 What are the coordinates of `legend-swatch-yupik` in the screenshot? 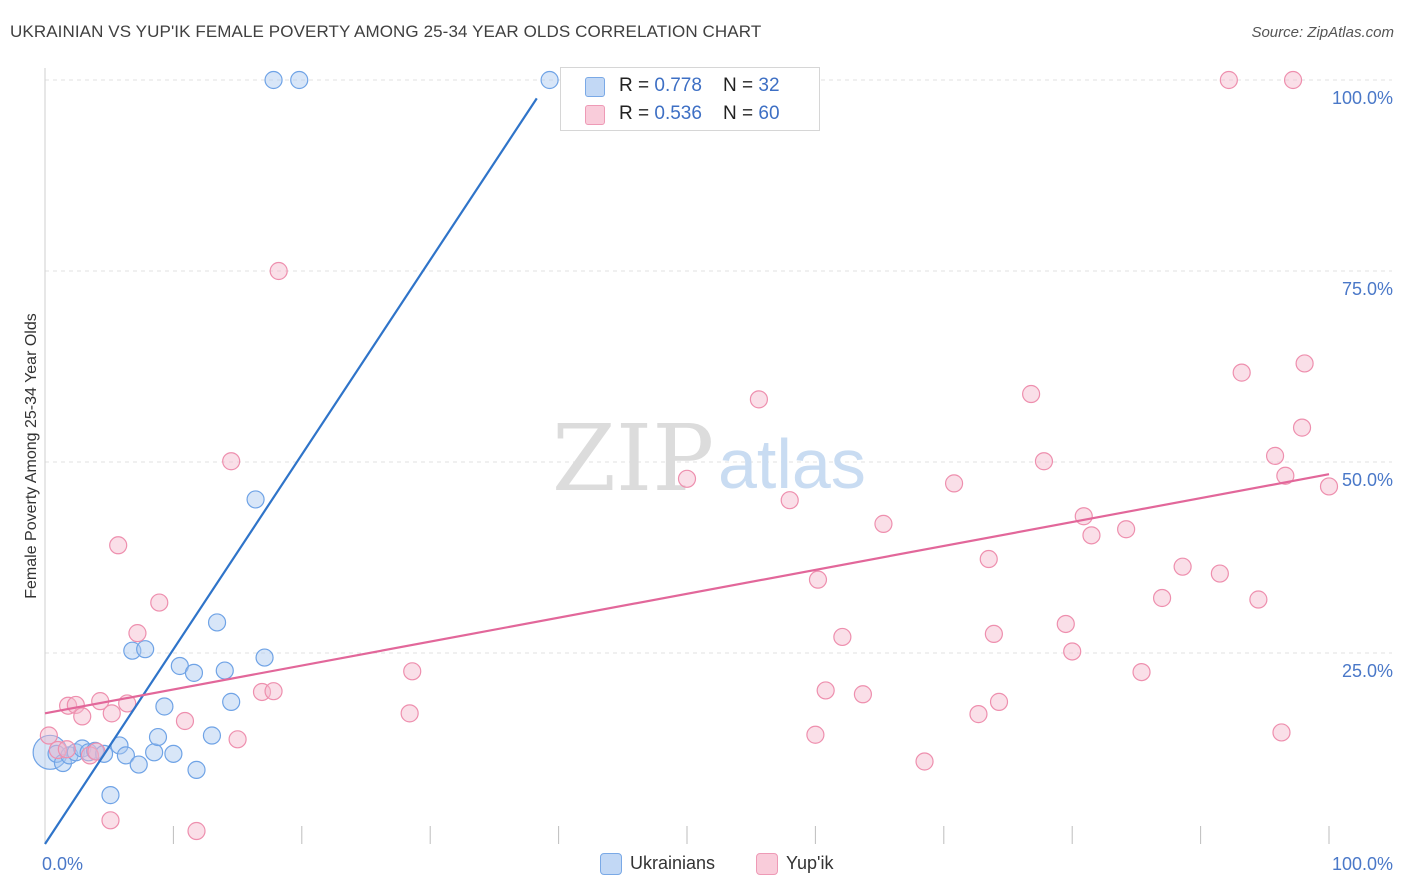 It's located at (595, 115).